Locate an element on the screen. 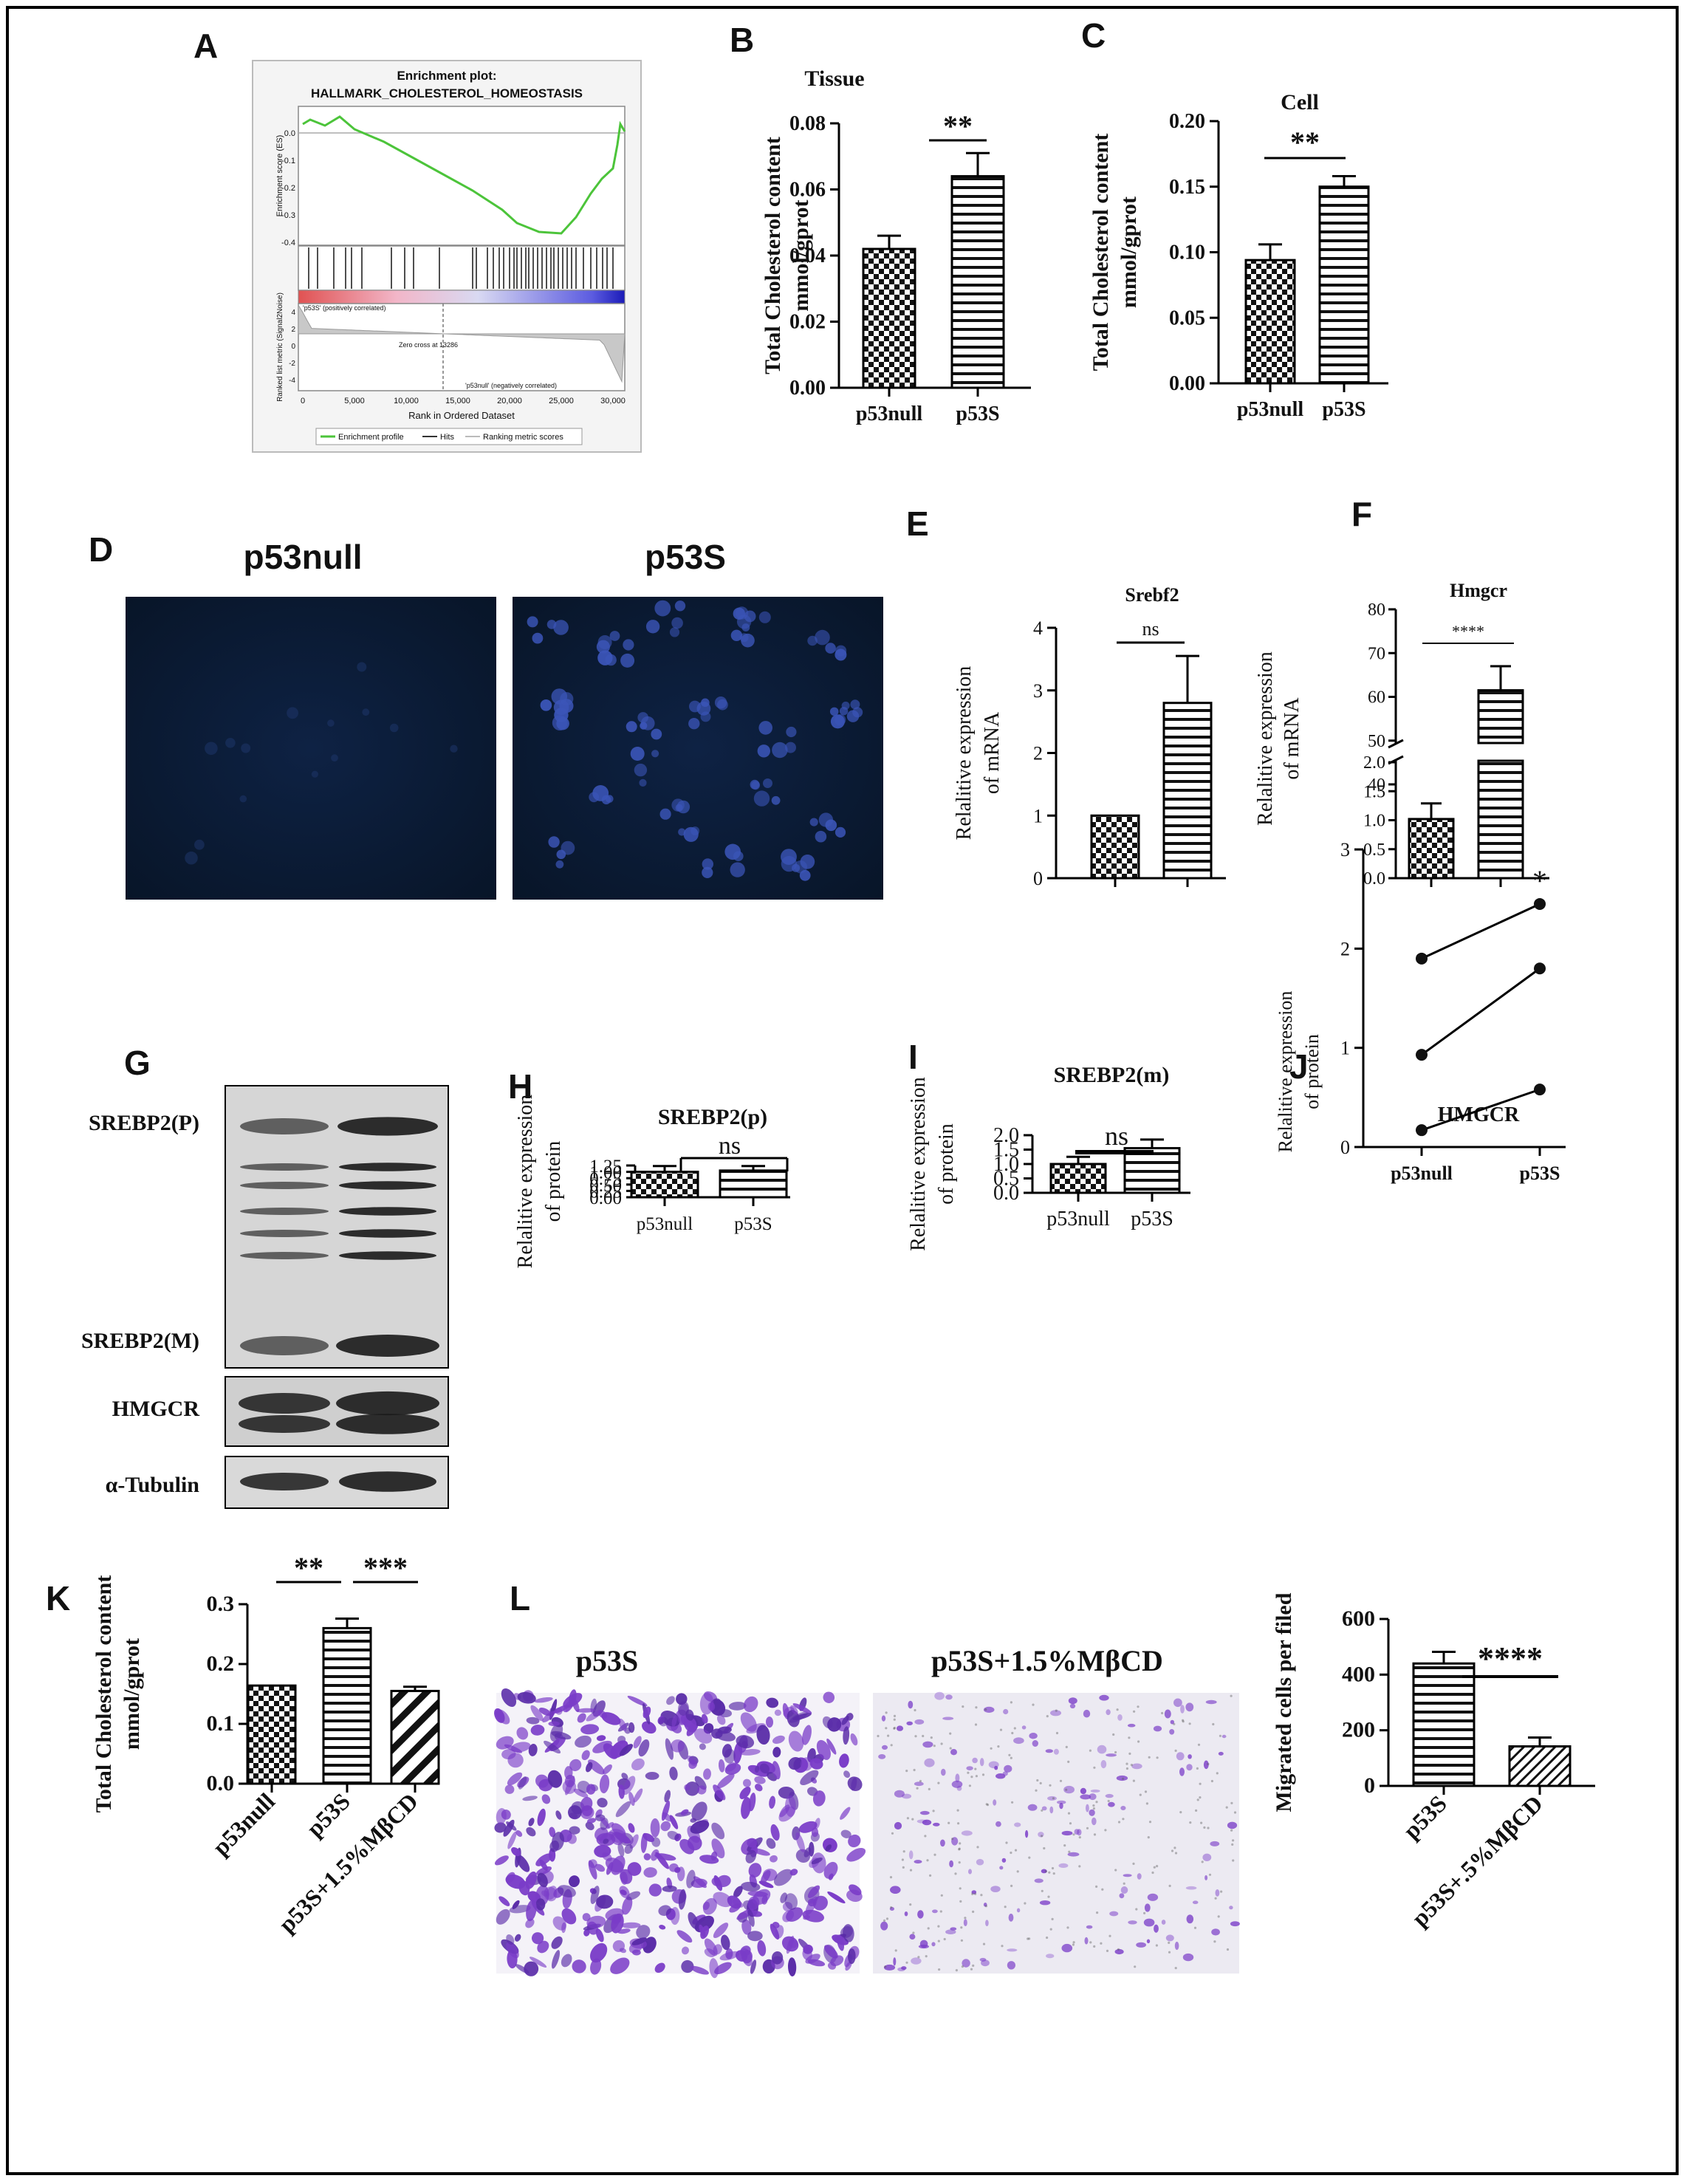 The width and height of the screenshot is (1686, 2184). panel-letter-b: B is located at coordinates (742, 40).